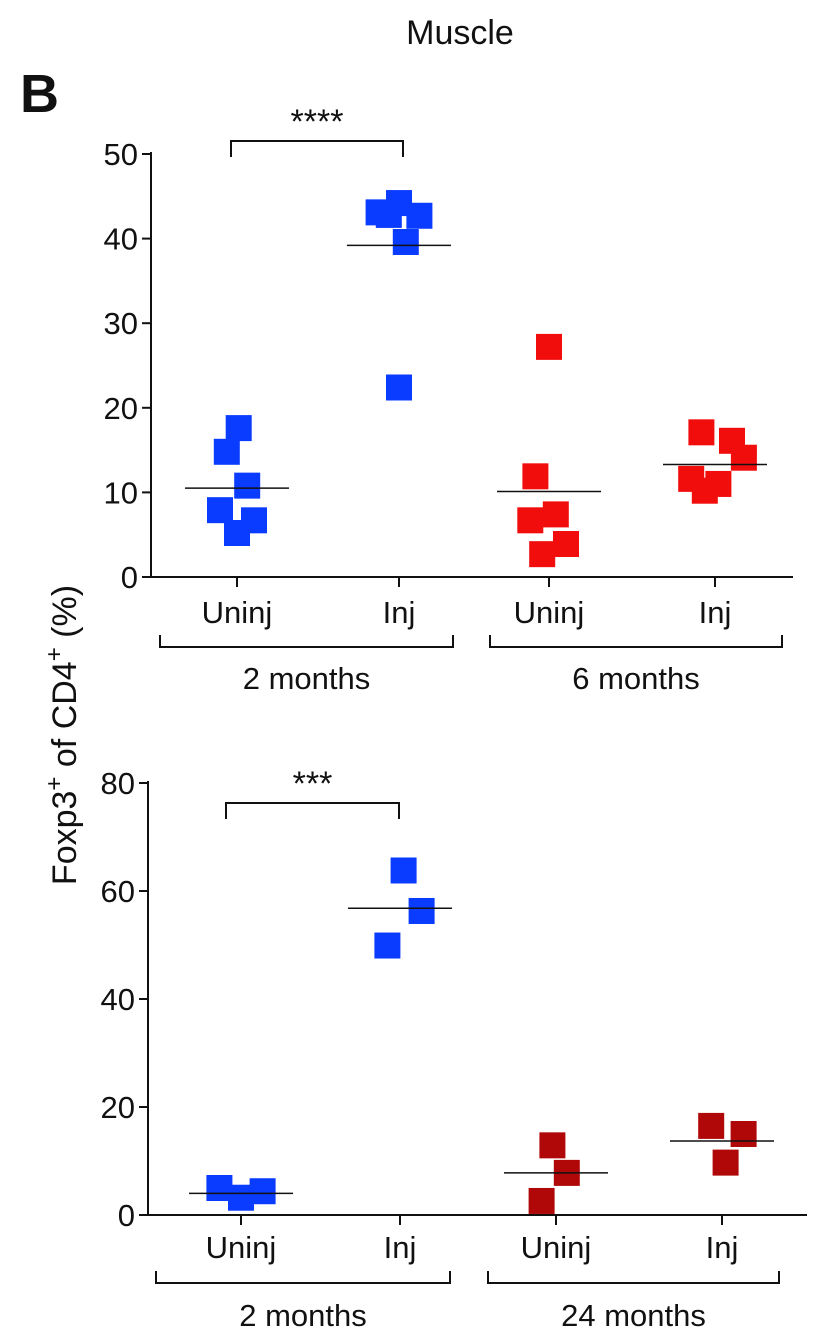  Describe the element at coordinates (39, 94) in the screenshot. I see `panel-label: B` at that location.